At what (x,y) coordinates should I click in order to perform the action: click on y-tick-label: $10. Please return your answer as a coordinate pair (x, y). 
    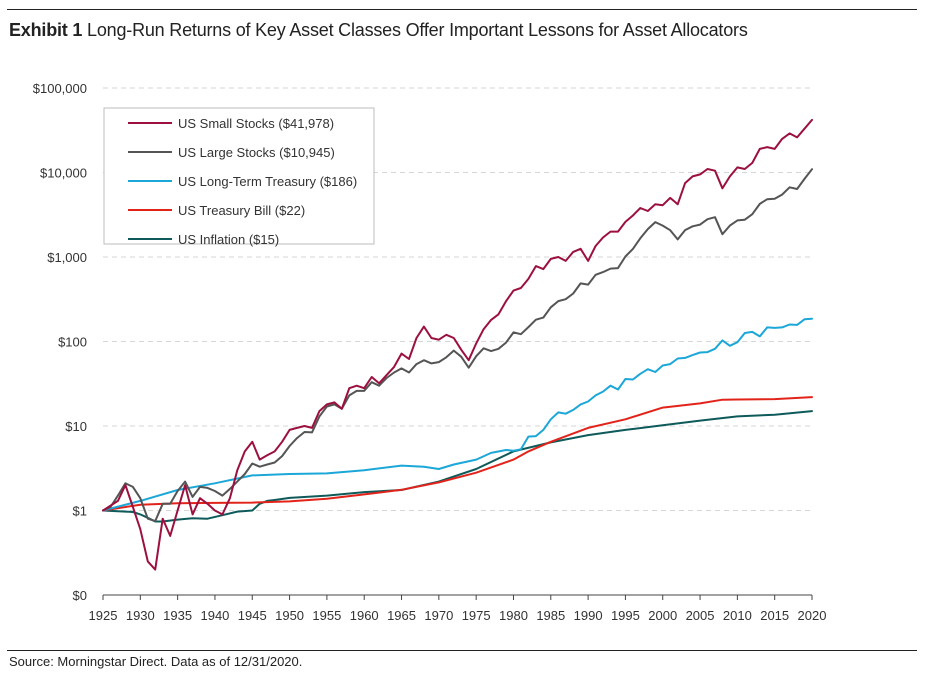
    Looking at the image, I should click on (76, 426).